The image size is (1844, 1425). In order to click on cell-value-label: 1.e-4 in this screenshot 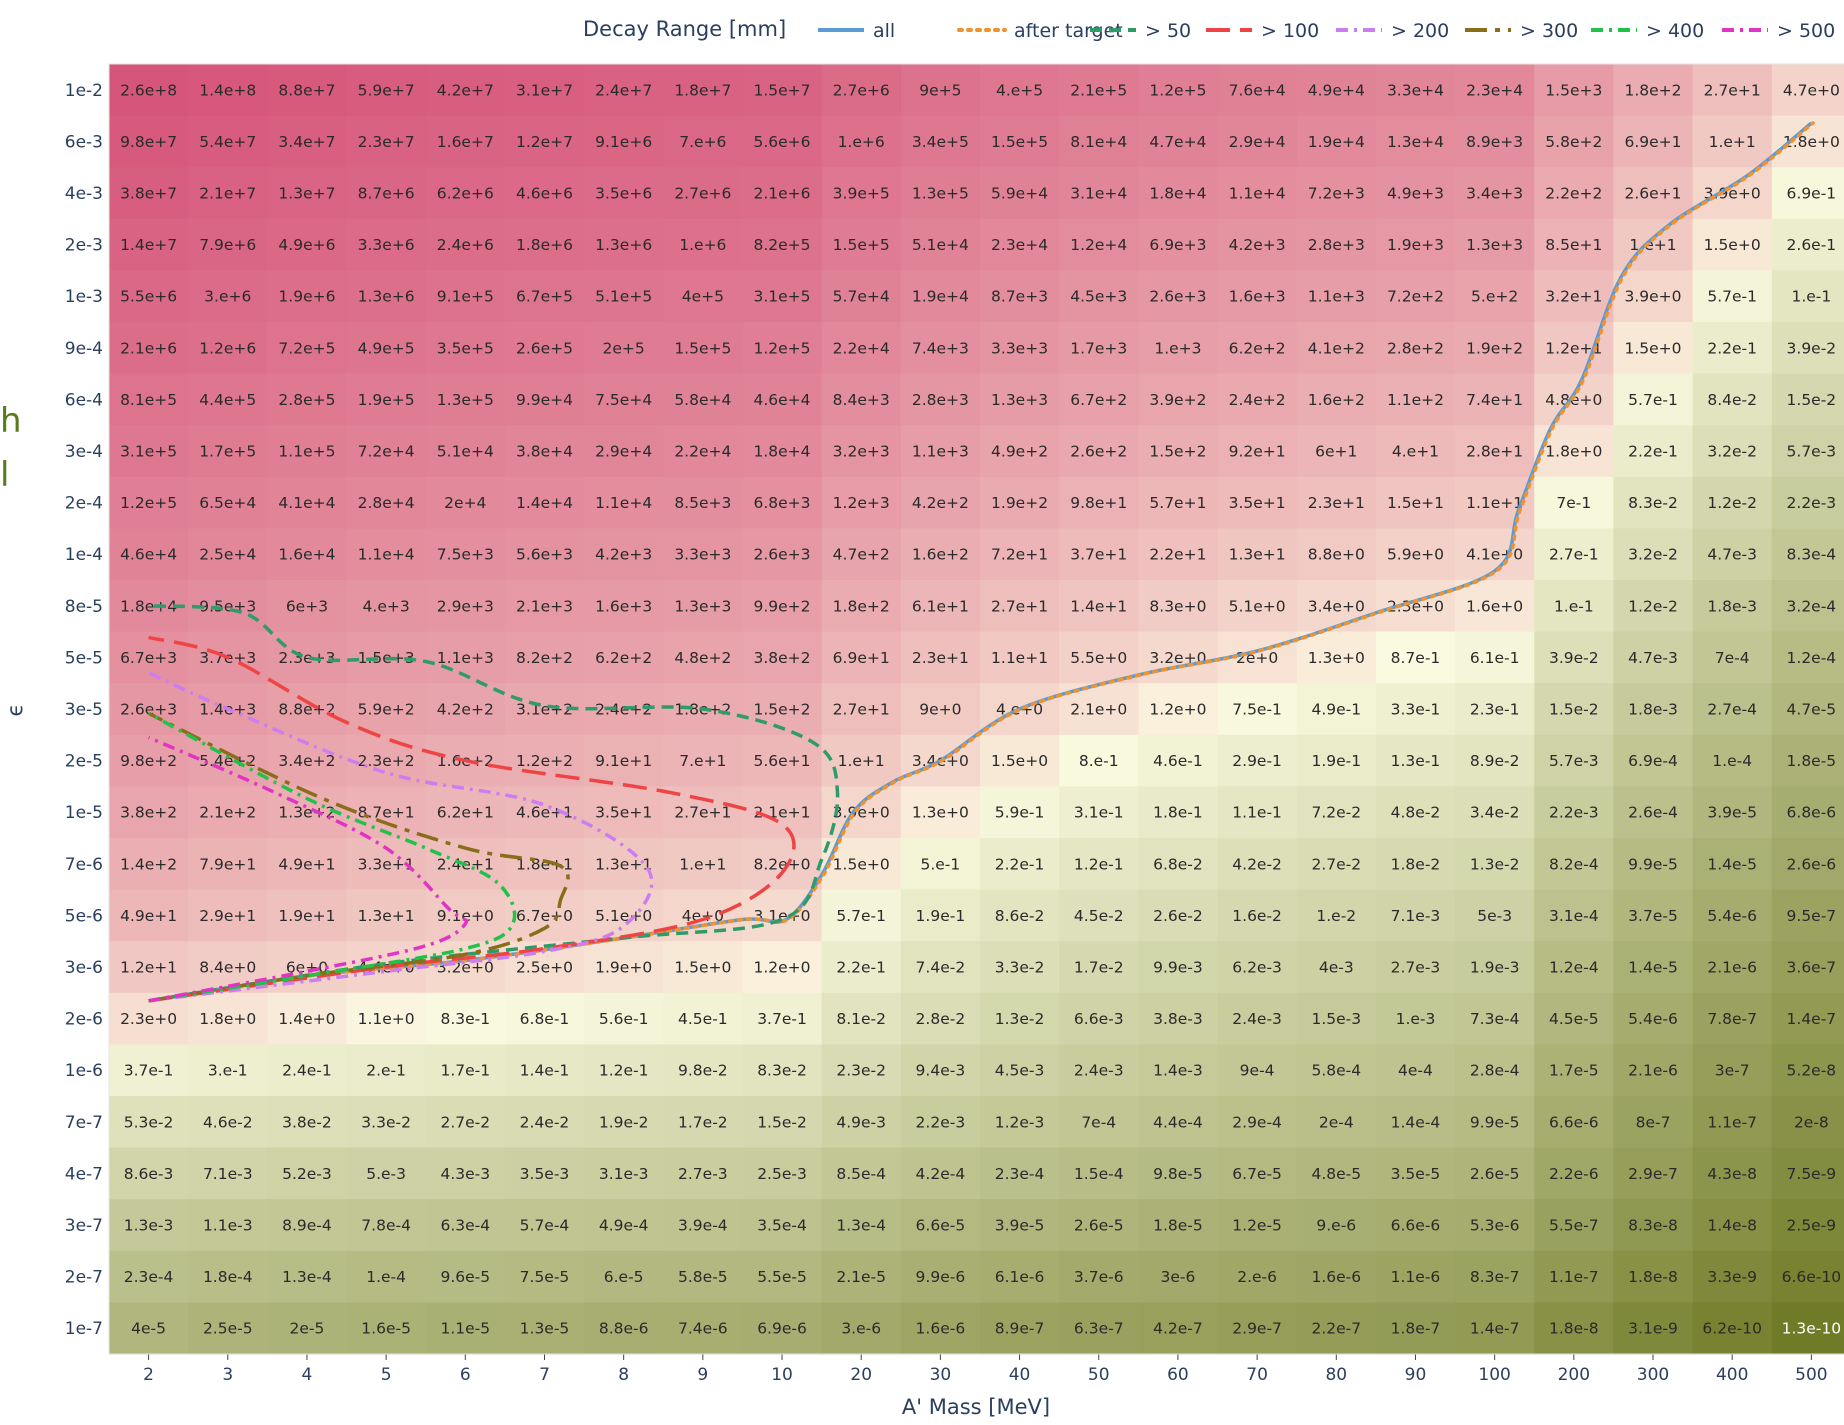, I will do `click(386, 1277)`.